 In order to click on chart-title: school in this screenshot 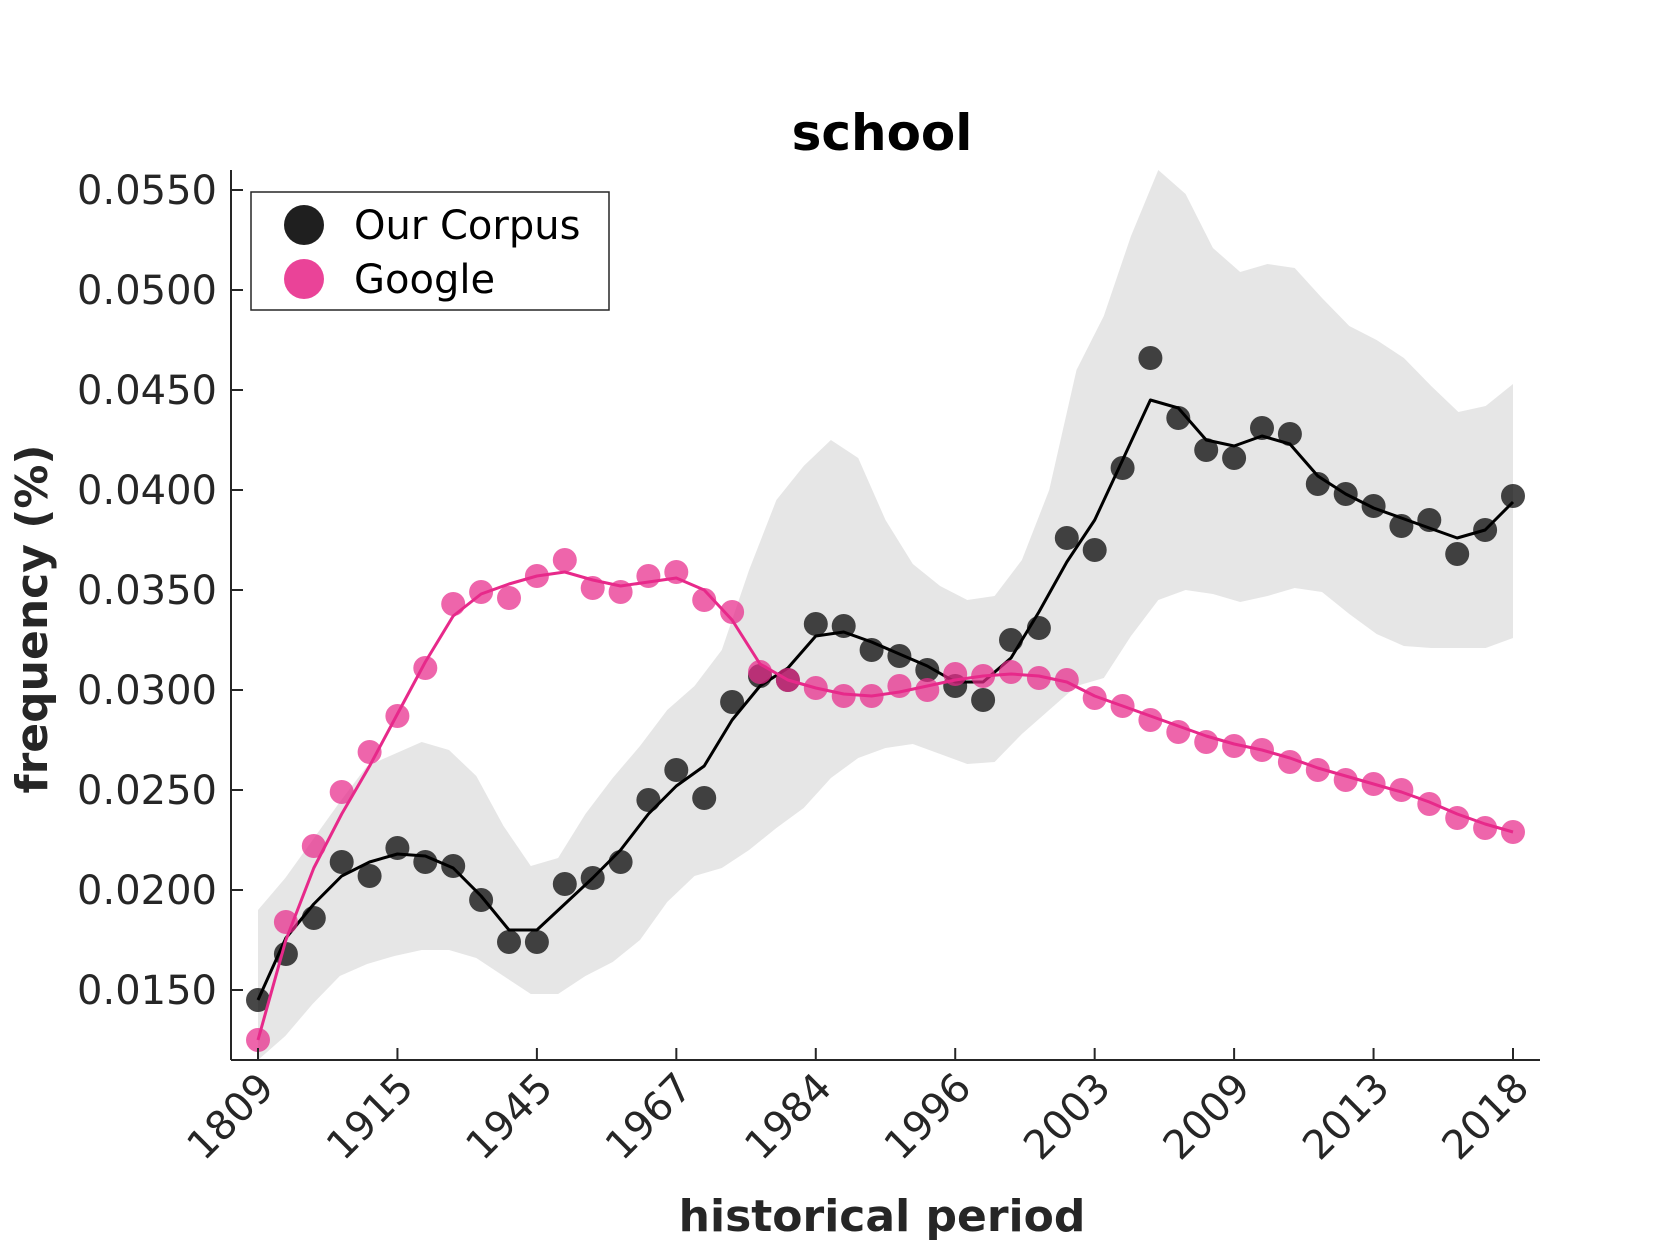, I will do `click(882, 133)`.